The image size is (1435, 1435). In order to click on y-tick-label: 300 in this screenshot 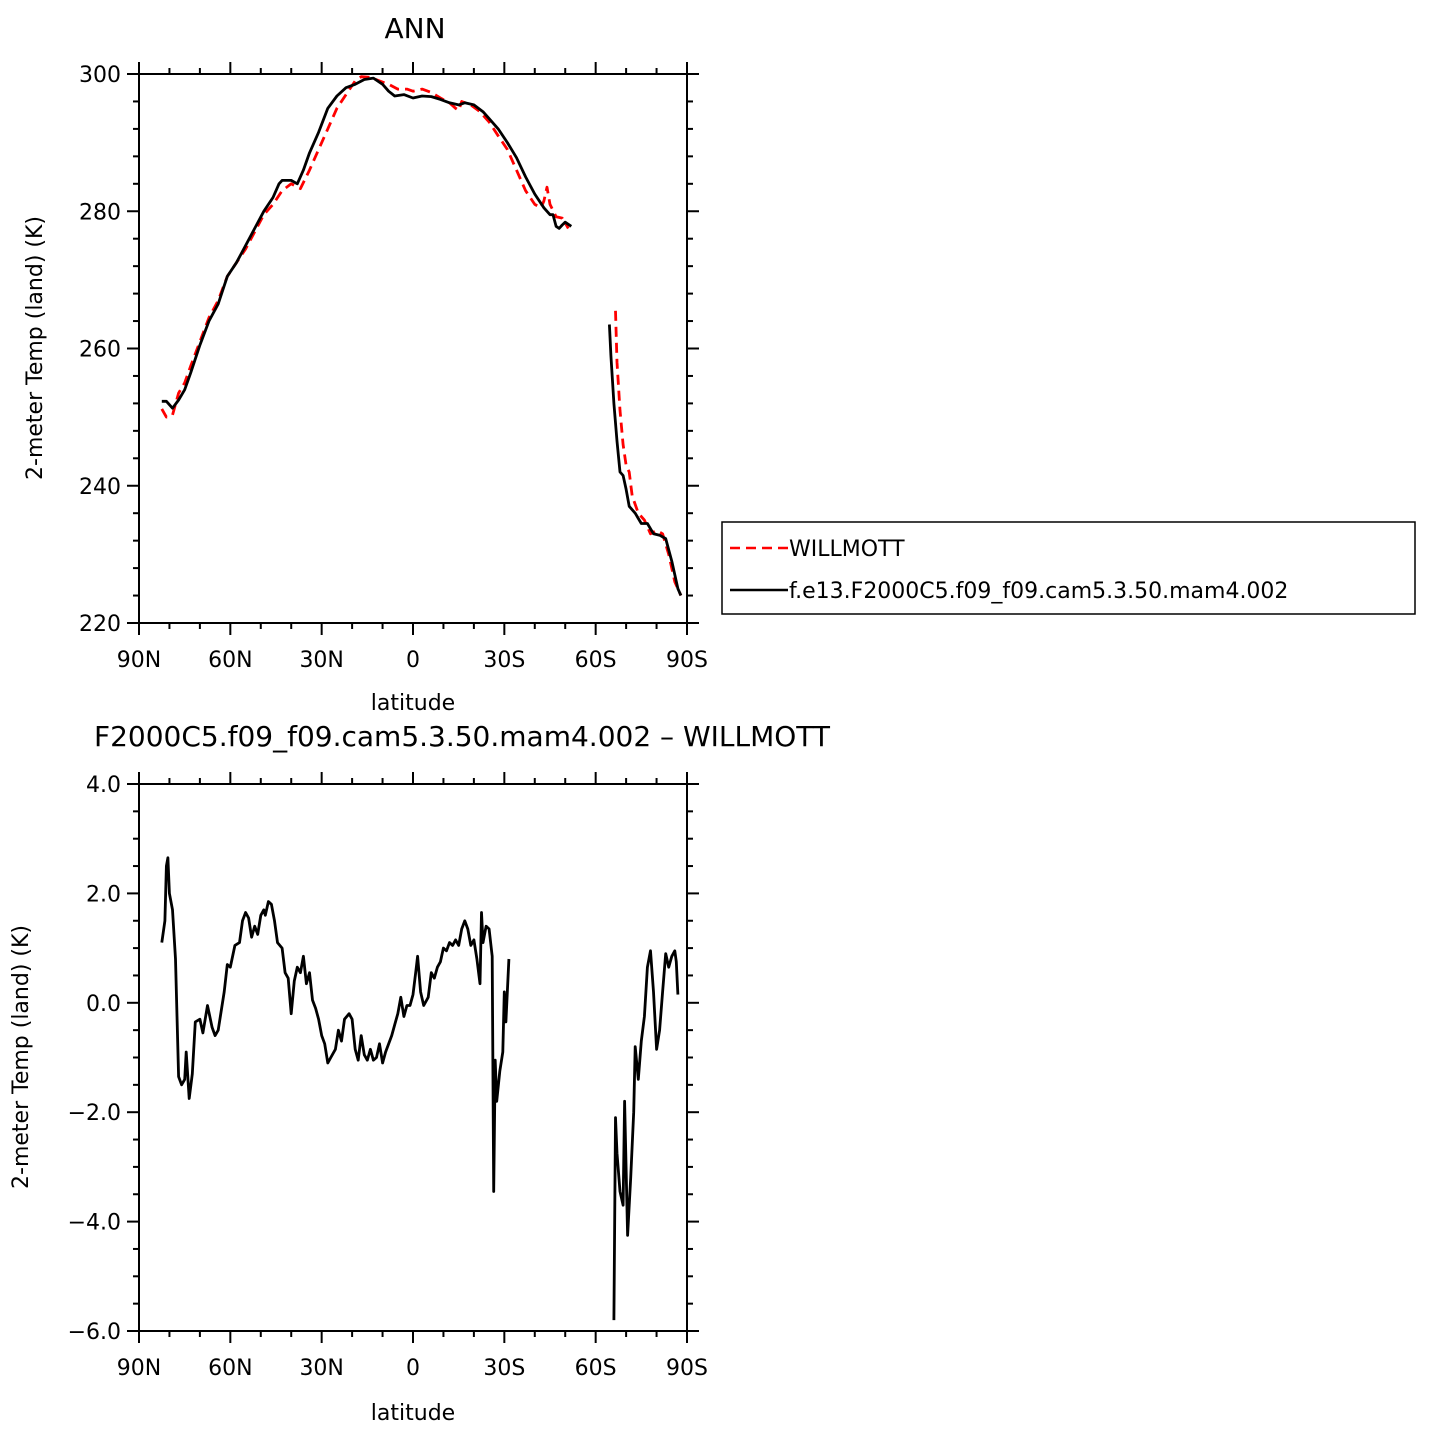, I will do `click(100, 75)`.